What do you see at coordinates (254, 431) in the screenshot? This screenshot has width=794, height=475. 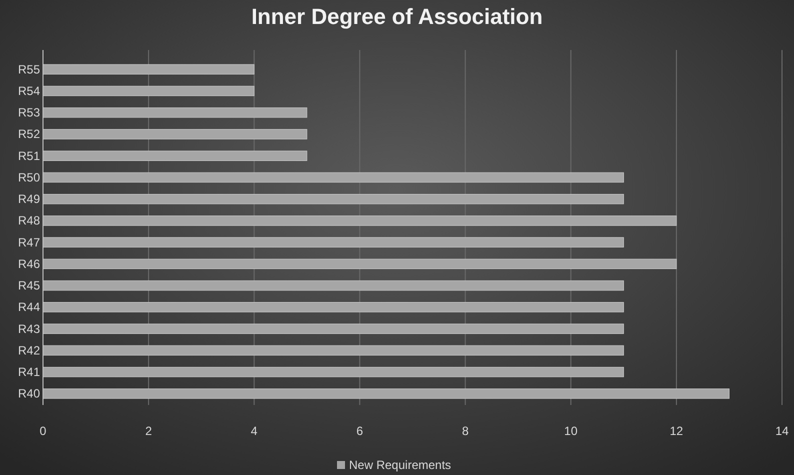 I see `x-tick-label: 4` at bounding box center [254, 431].